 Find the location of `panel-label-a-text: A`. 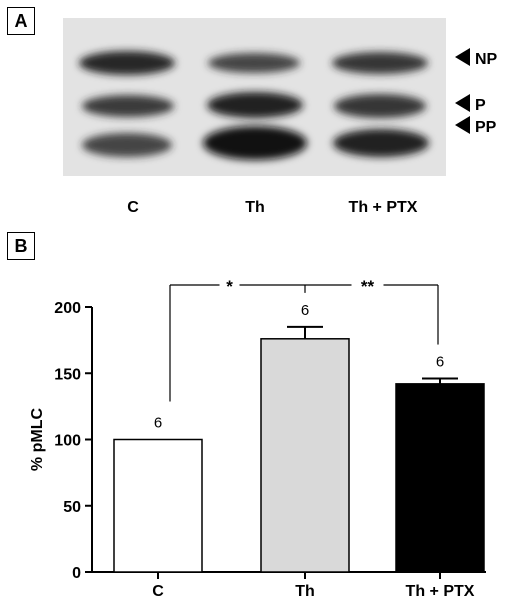

panel-label-a-text: A is located at coordinates (21, 20).